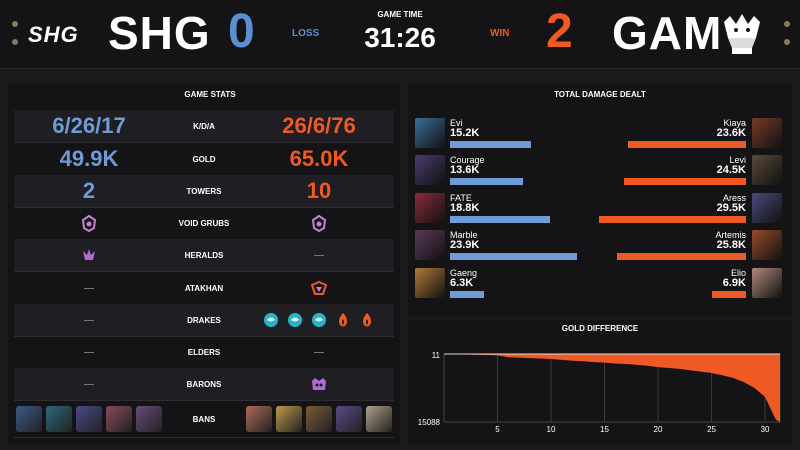 This screenshot has height=450, width=800. What do you see at coordinates (742, 34) in the screenshot?
I see `gam-logo-icon` at bounding box center [742, 34].